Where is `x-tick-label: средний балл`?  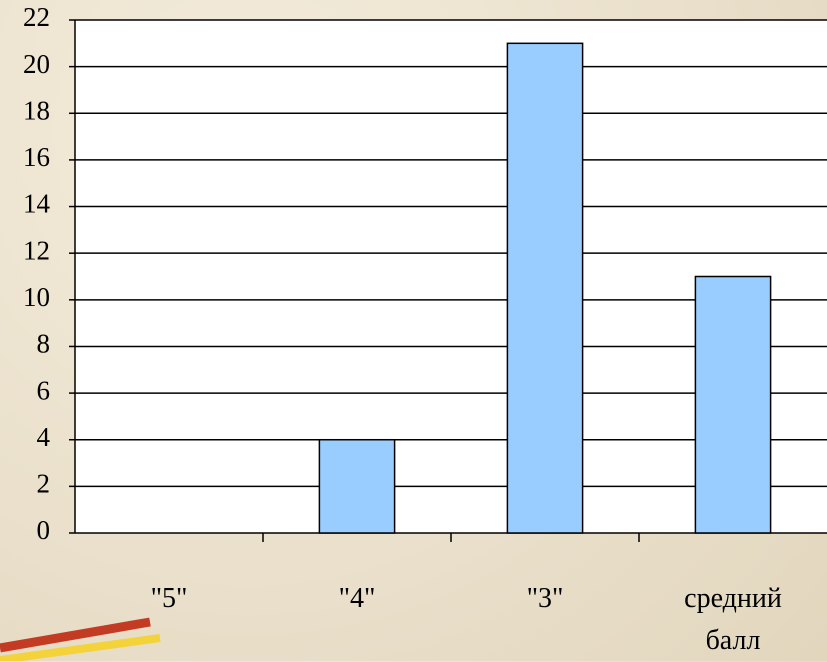 x-tick-label: средний балл is located at coordinates (733, 619).